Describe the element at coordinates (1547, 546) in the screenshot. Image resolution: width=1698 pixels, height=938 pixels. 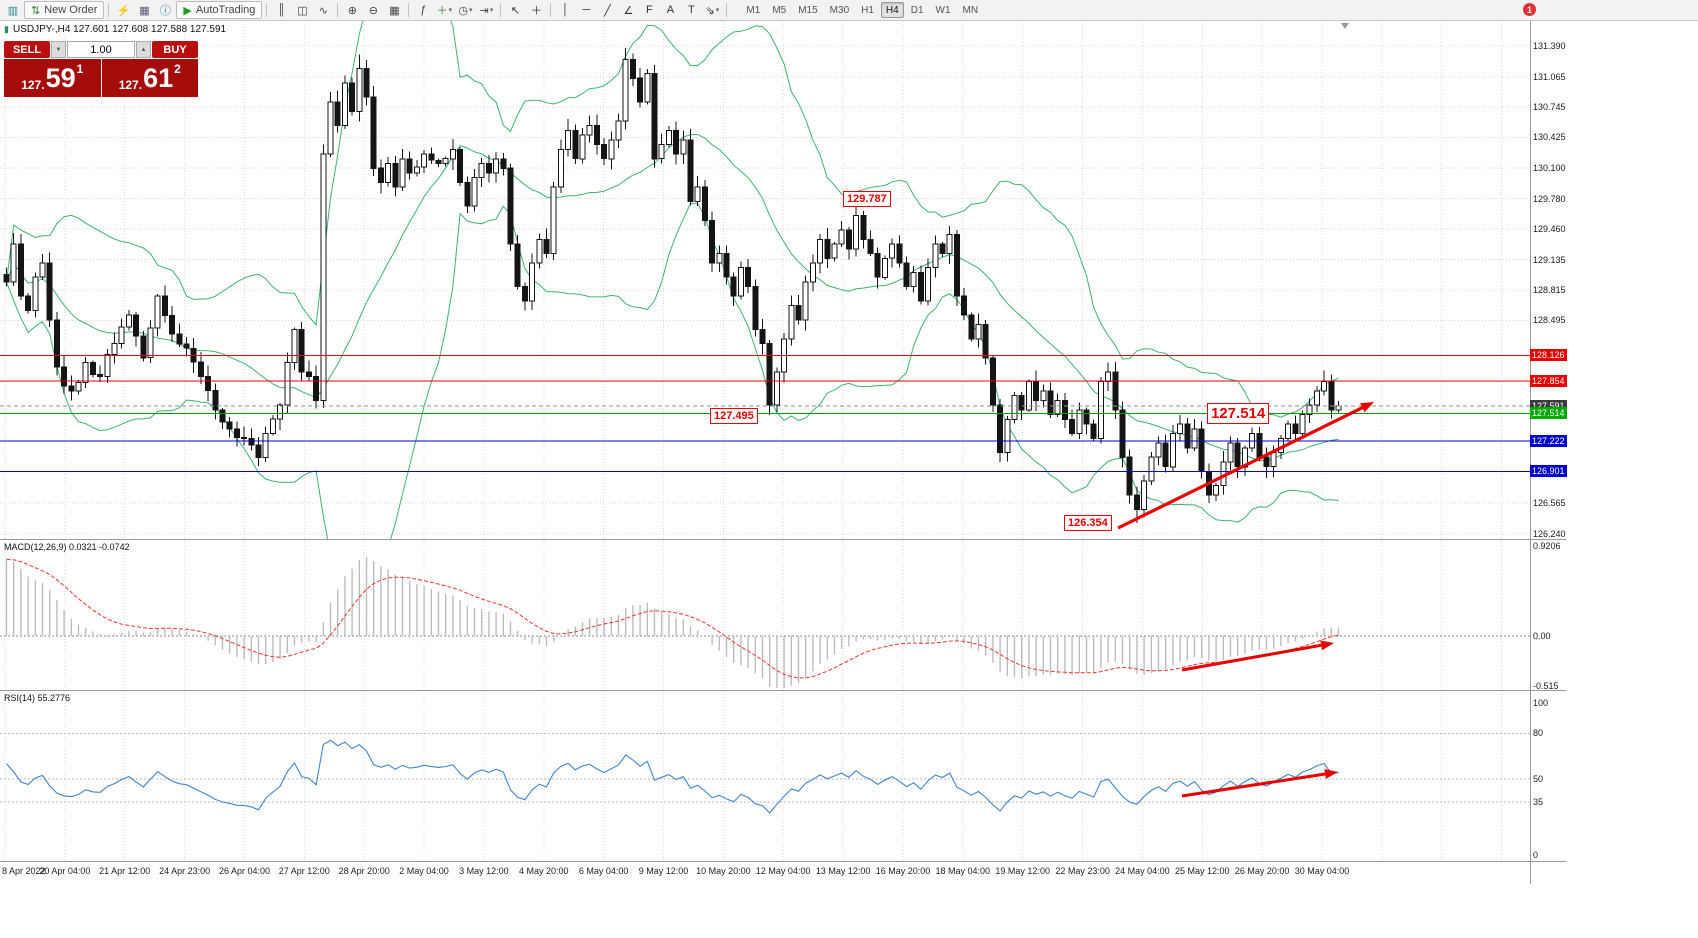
I see `macd-axis-label: 0.9206` at that location.